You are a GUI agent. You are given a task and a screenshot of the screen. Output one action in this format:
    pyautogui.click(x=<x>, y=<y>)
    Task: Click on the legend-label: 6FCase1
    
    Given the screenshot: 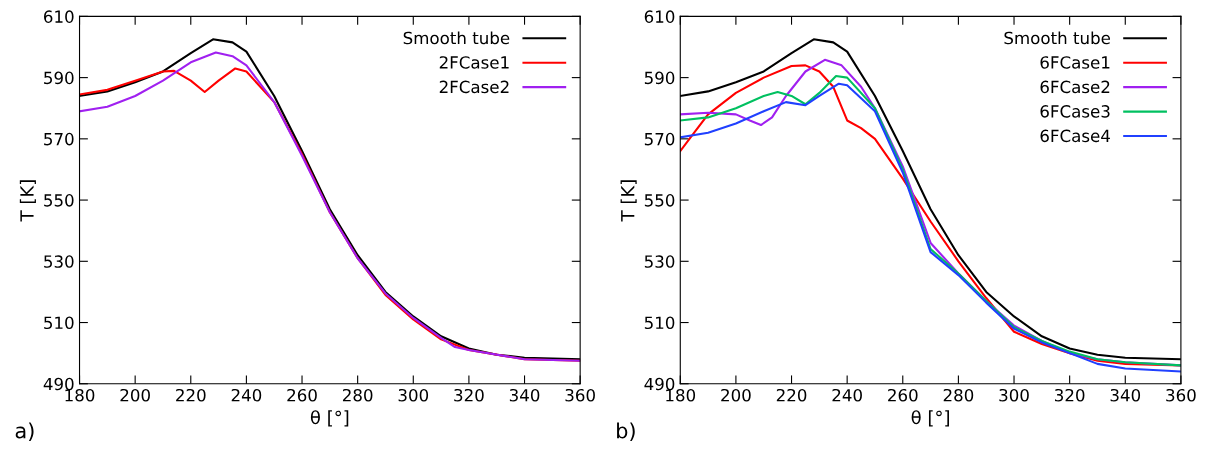 What is the action you would take?
    pyautogui.click(x=1075, y=62)
    